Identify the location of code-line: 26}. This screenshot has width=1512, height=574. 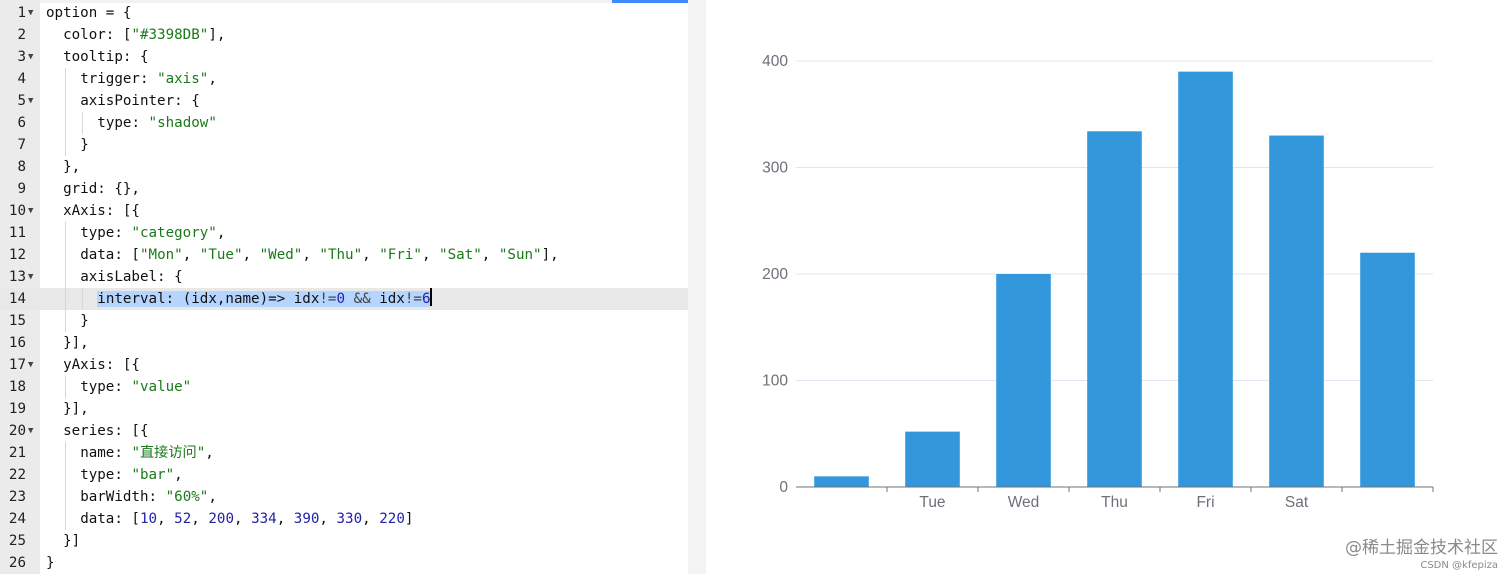
(344, 563).